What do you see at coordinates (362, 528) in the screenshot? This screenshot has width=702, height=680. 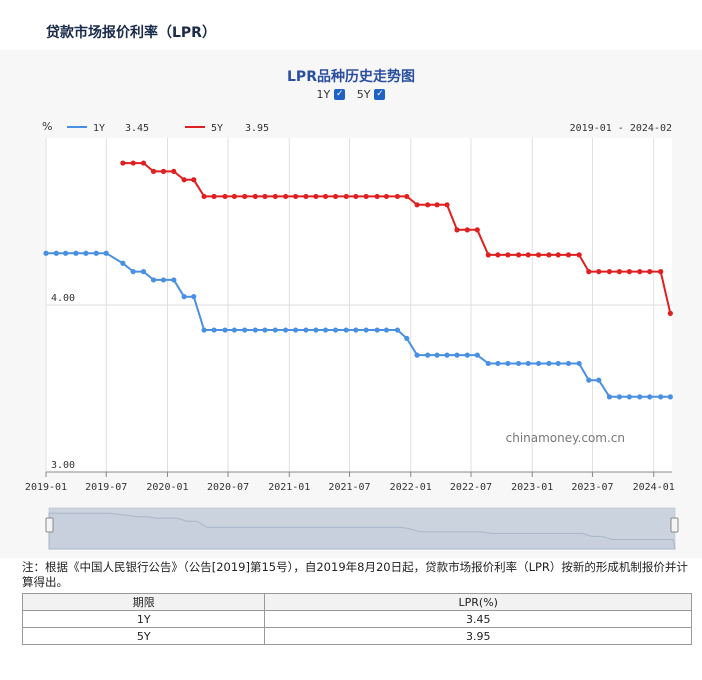 I see `range-navigator` at bounding box center [362, 528].